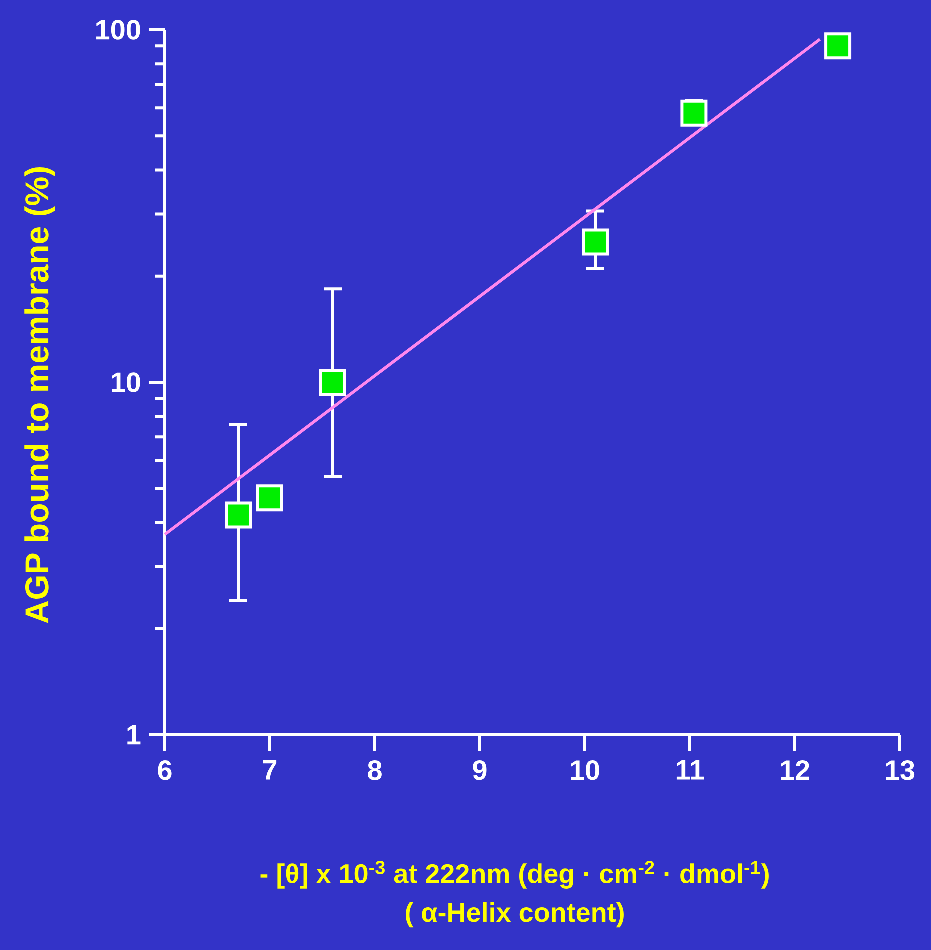 The image size is (931, 950). I want to click on y-tick-label: 10, so click(126, 382).